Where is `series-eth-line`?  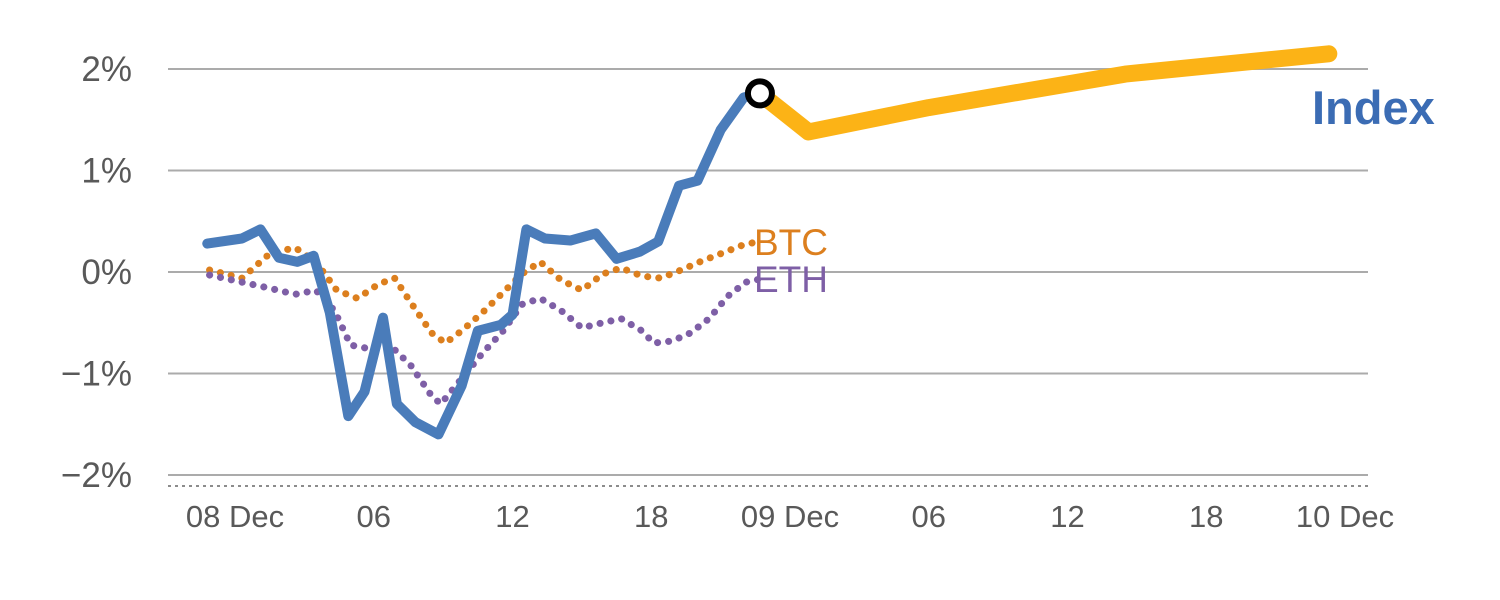
series-eth-line is located at coordinates (485, 339).